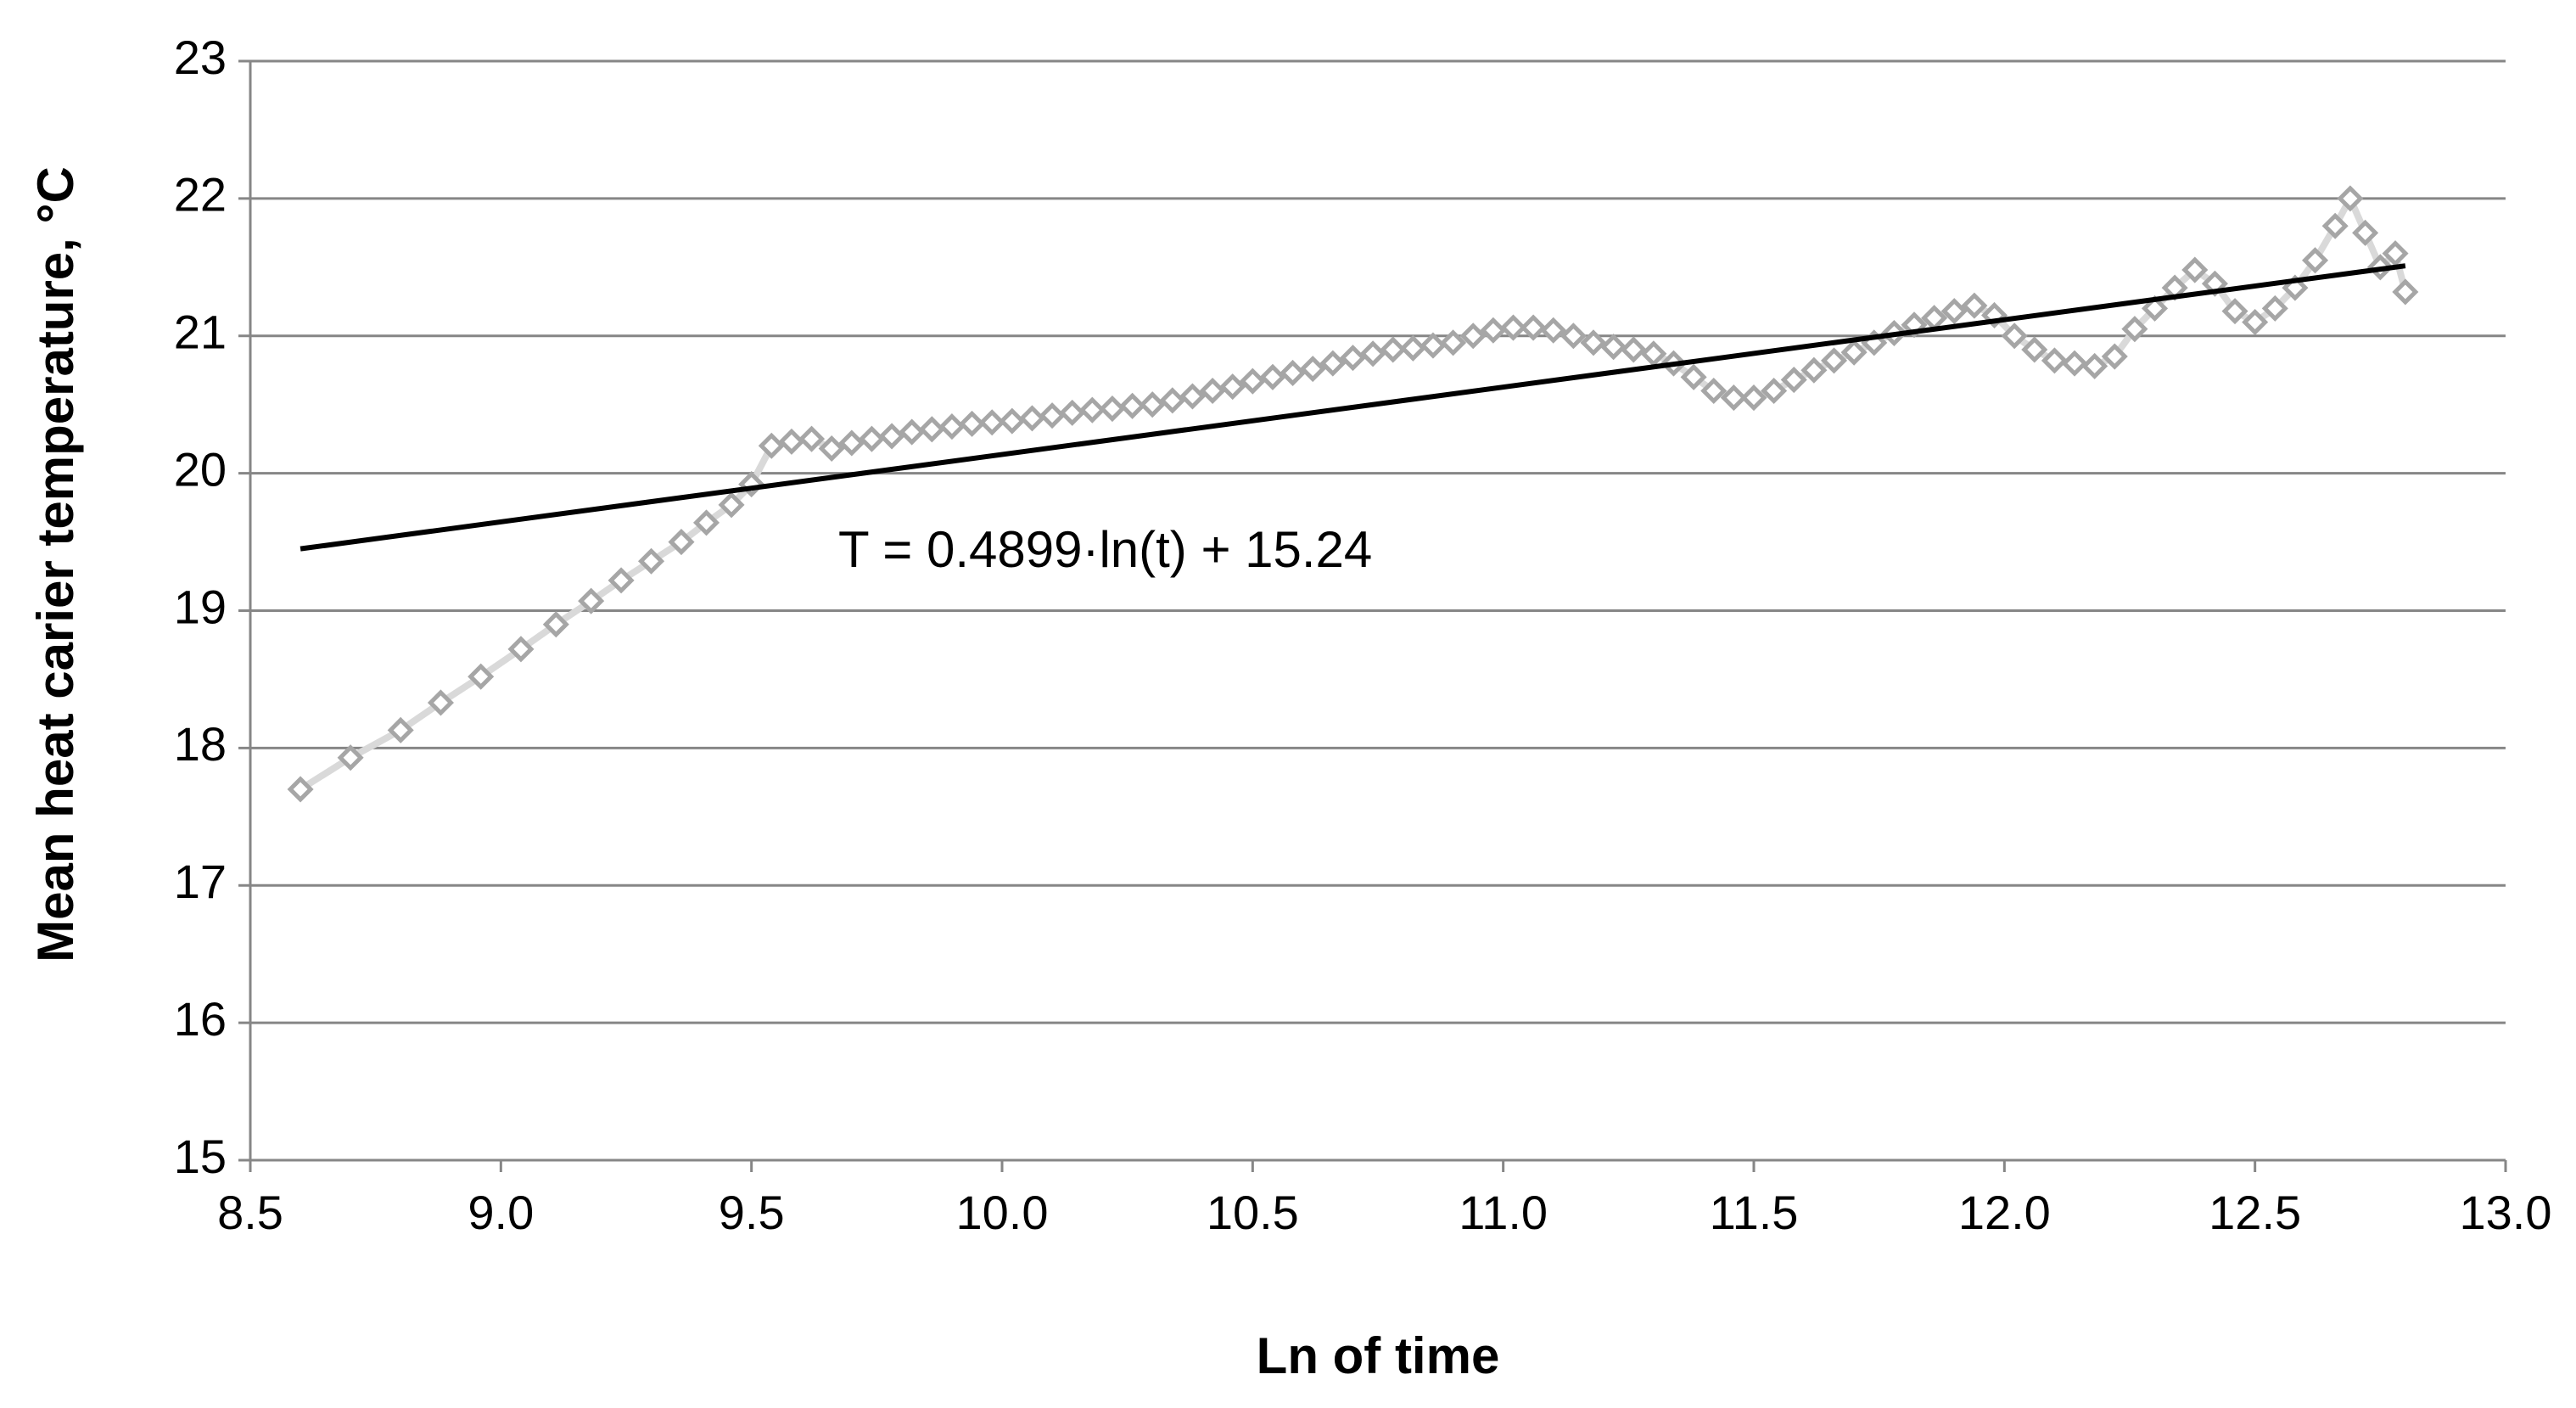  Describe the element at coordinates (1378, 1355) in the screenshot. I see `x-axis-title: Ln of time` at that location.